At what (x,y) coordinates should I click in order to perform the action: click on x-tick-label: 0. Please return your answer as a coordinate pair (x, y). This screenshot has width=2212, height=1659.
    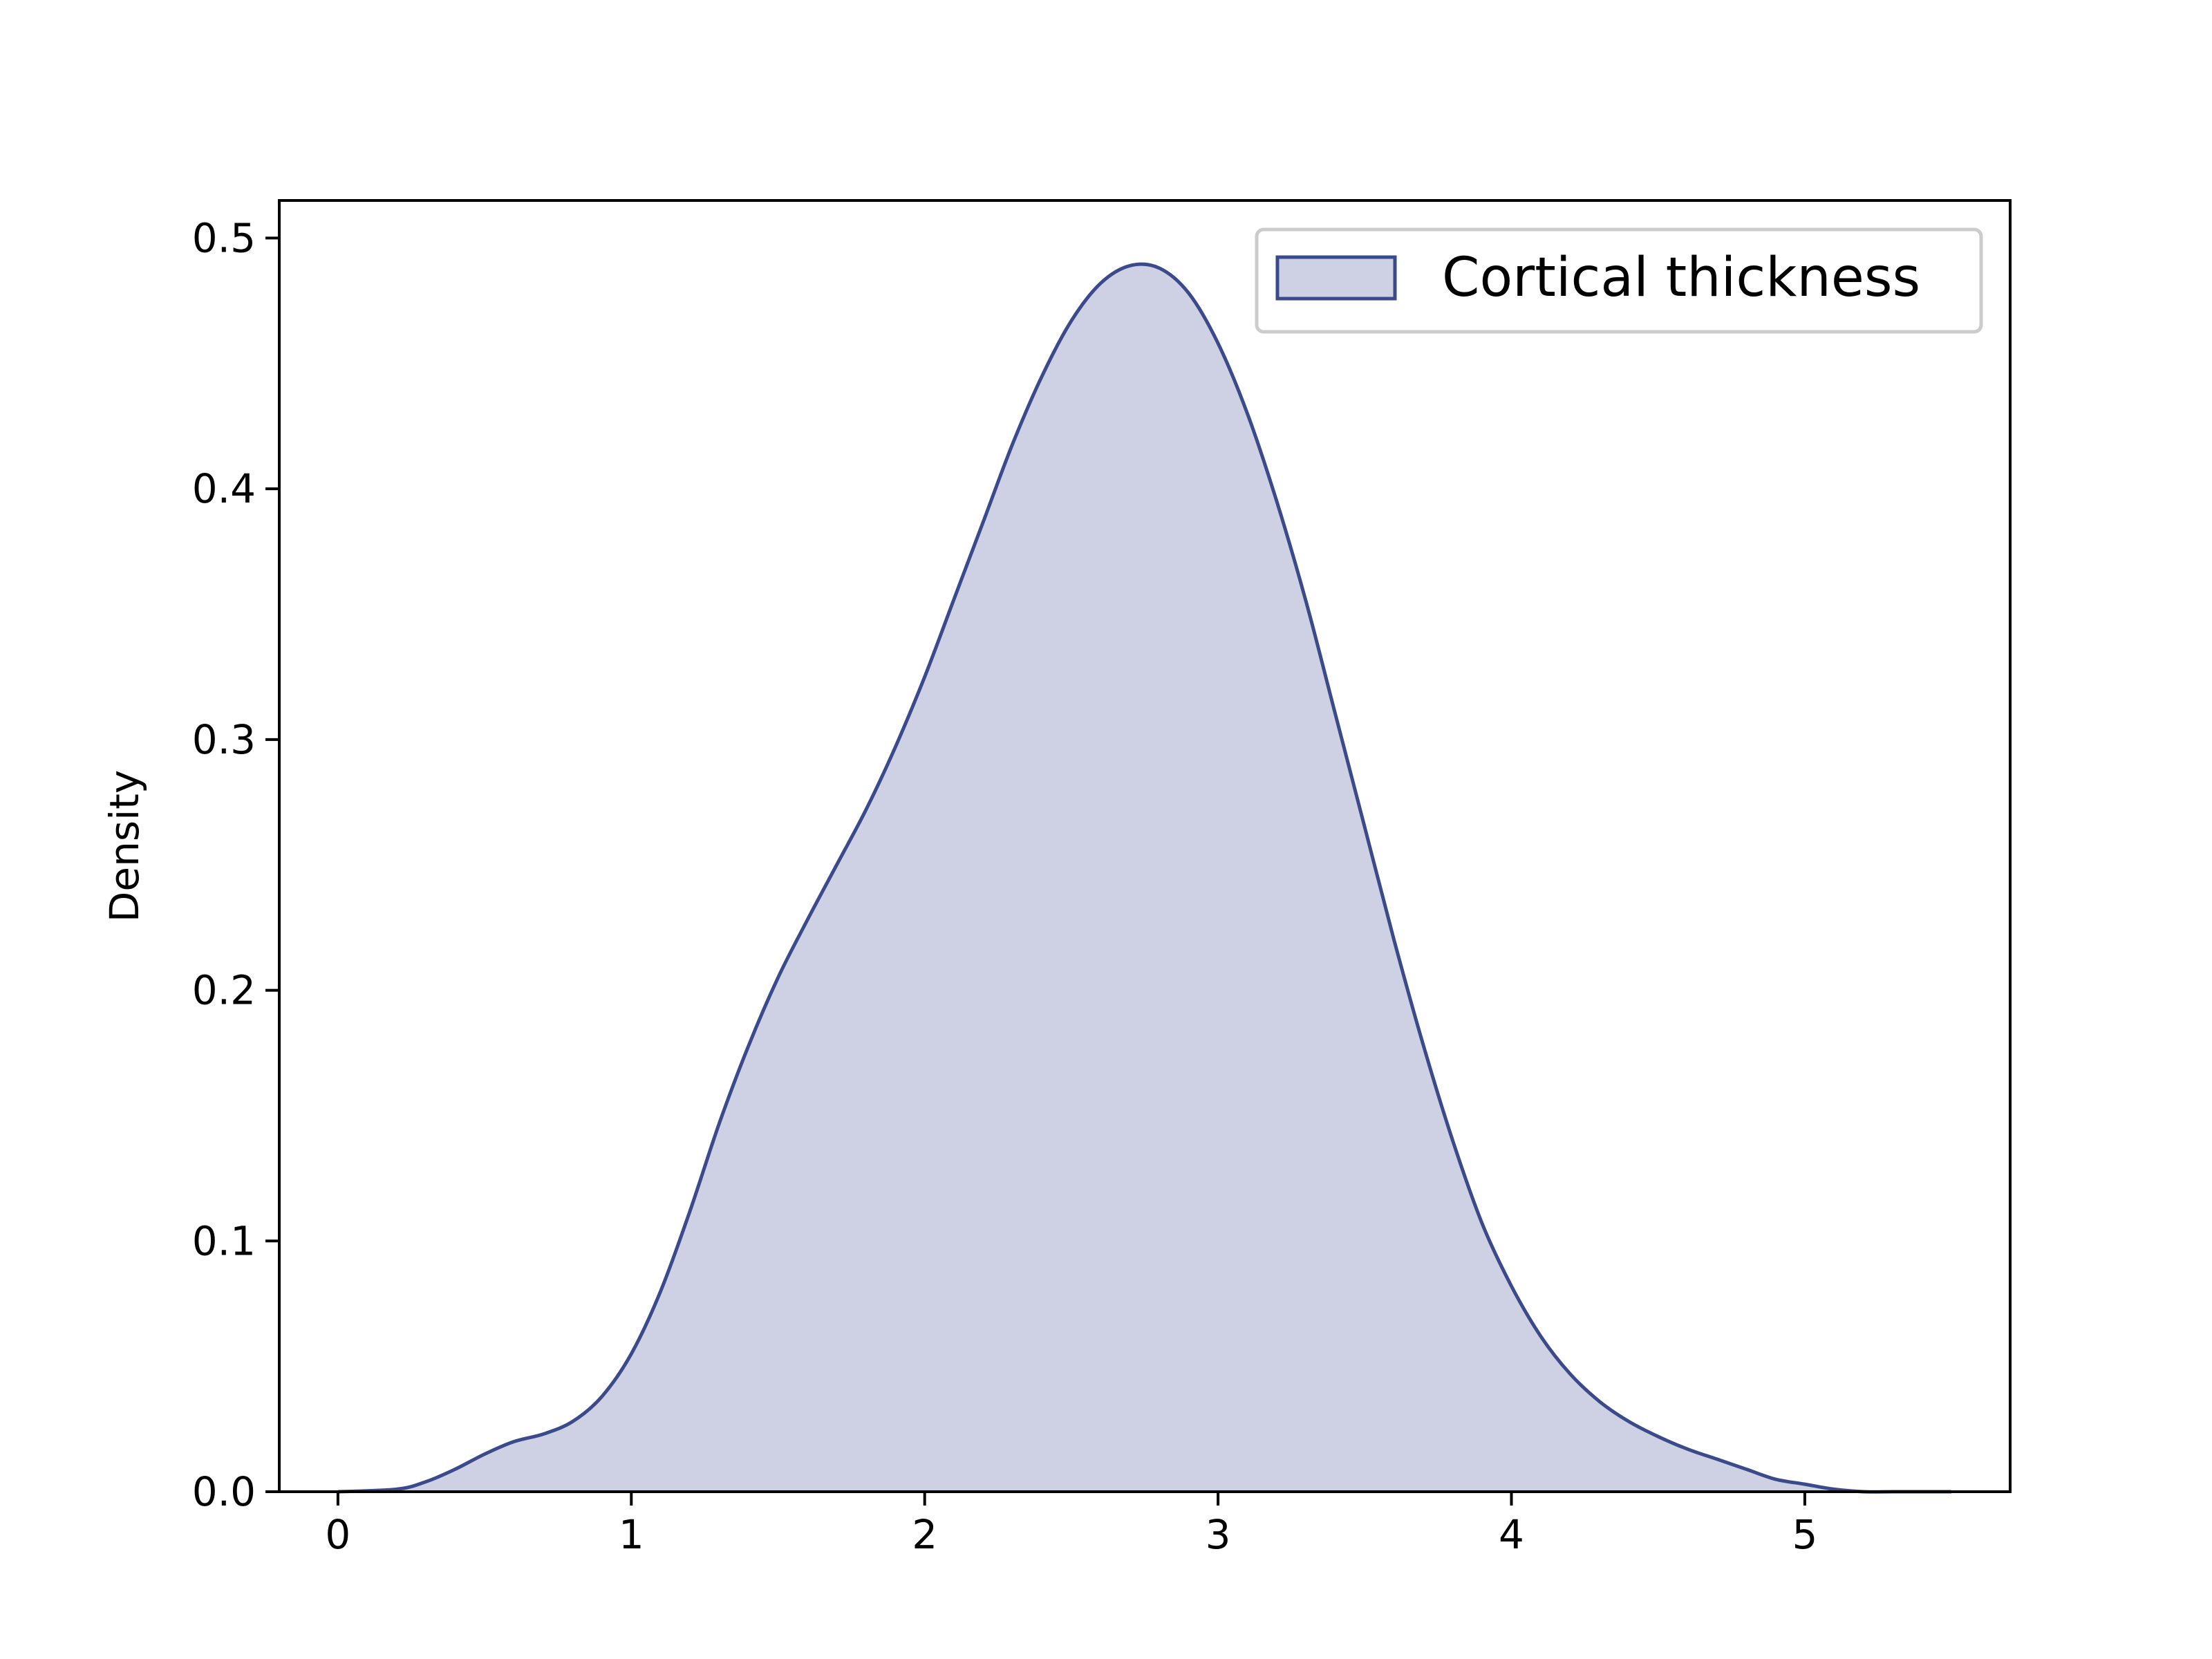
    Looking at the image, I should click on (337, 1535).